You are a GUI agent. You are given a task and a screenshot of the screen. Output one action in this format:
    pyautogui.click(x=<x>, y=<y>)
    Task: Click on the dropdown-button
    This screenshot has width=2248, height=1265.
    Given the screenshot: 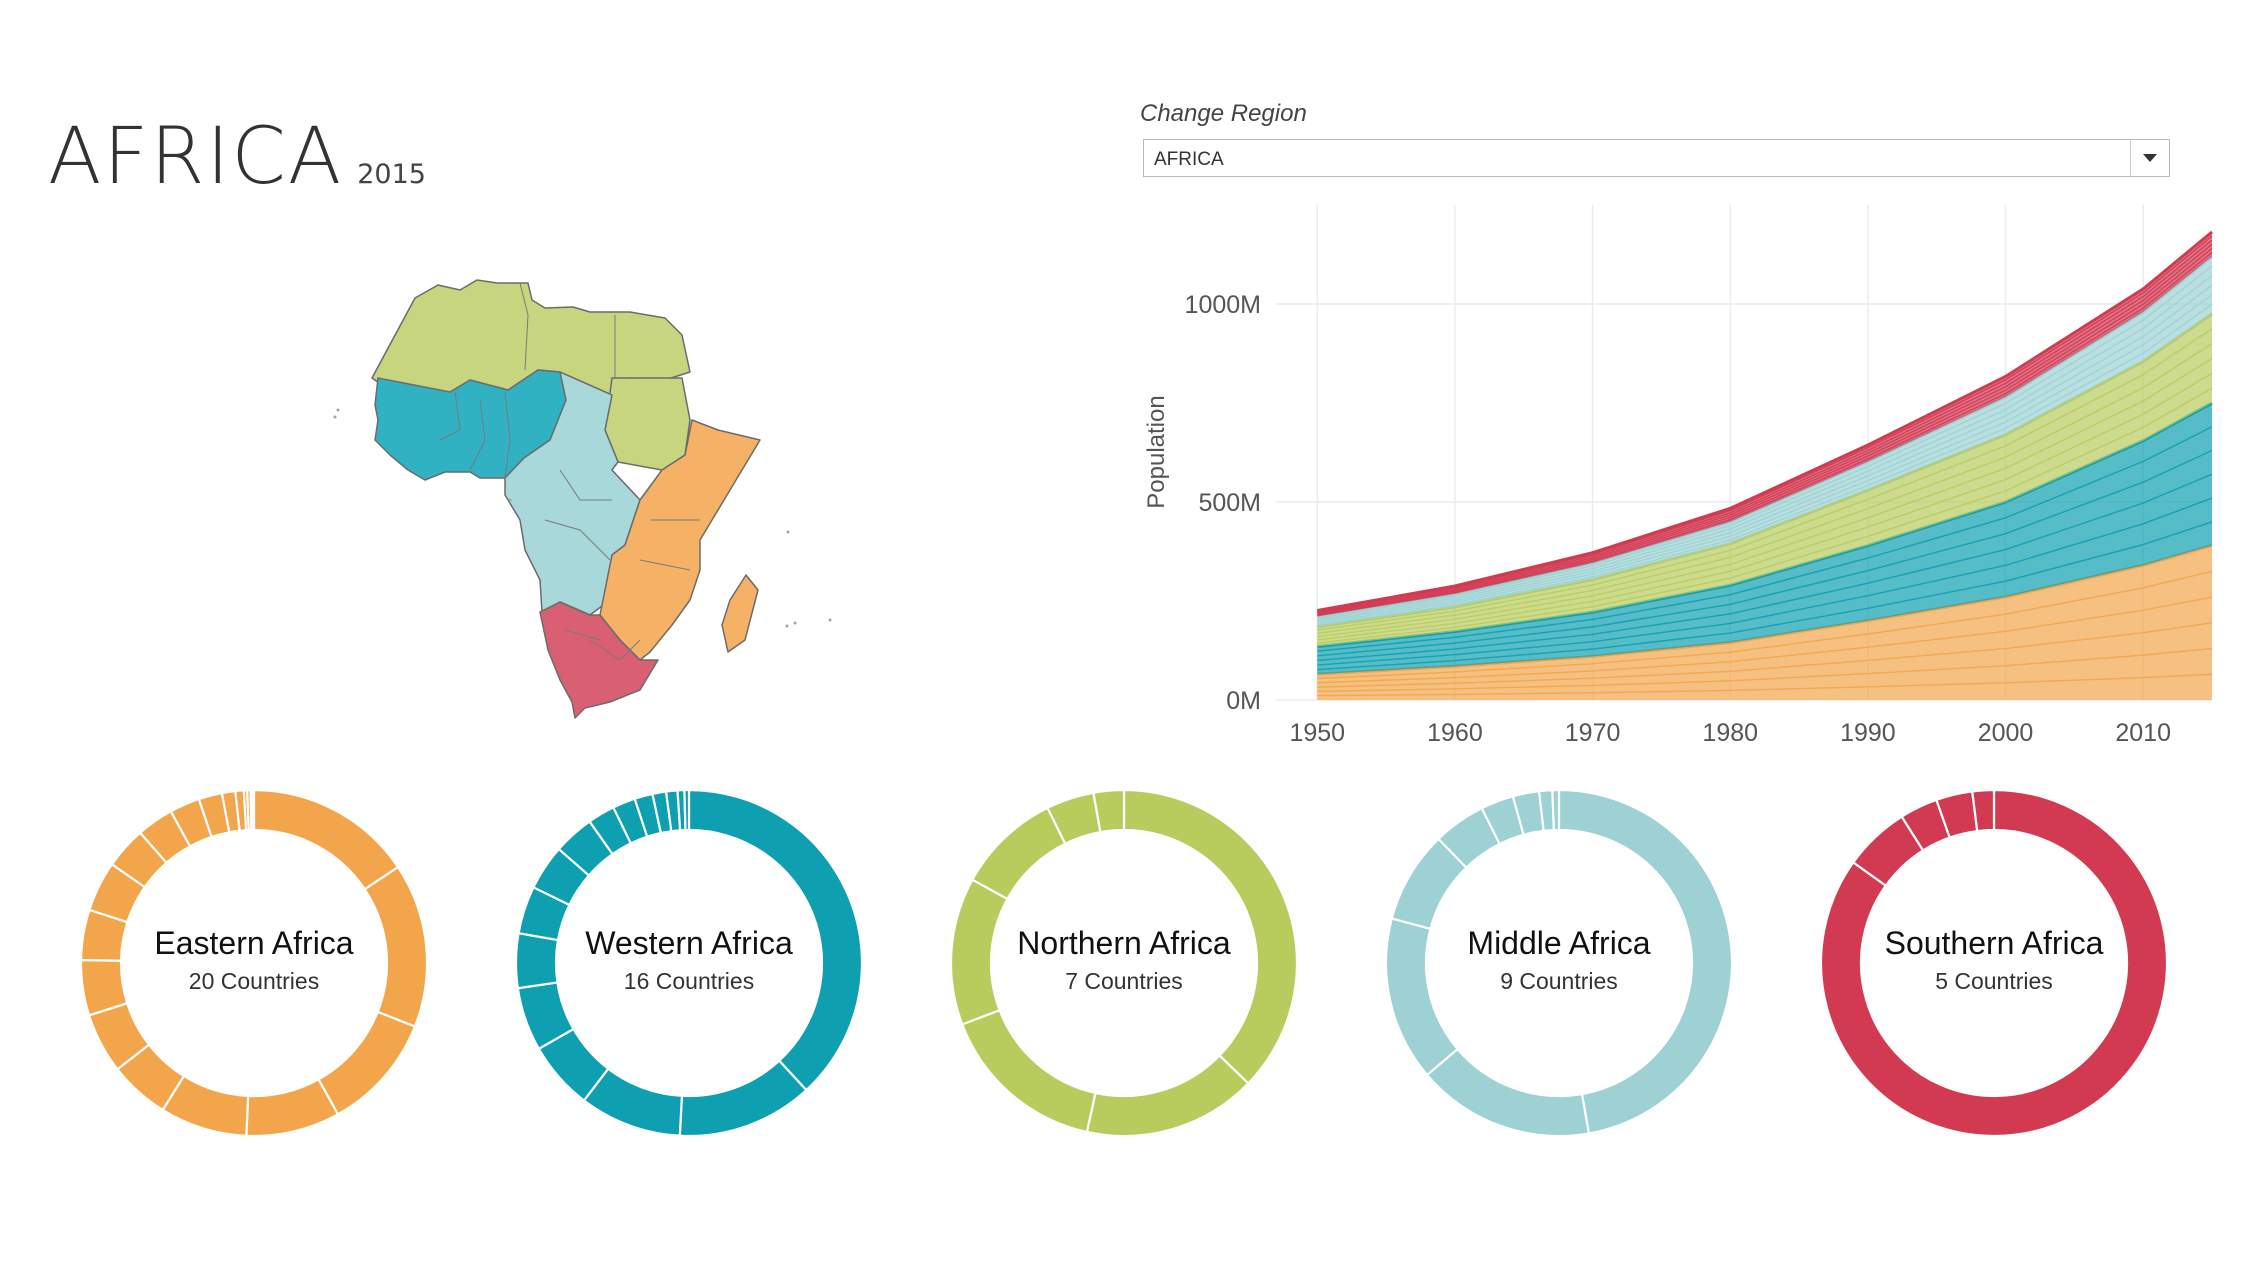 What is the action you would take?
    pyautogui.click(x=2149, y=158)
    